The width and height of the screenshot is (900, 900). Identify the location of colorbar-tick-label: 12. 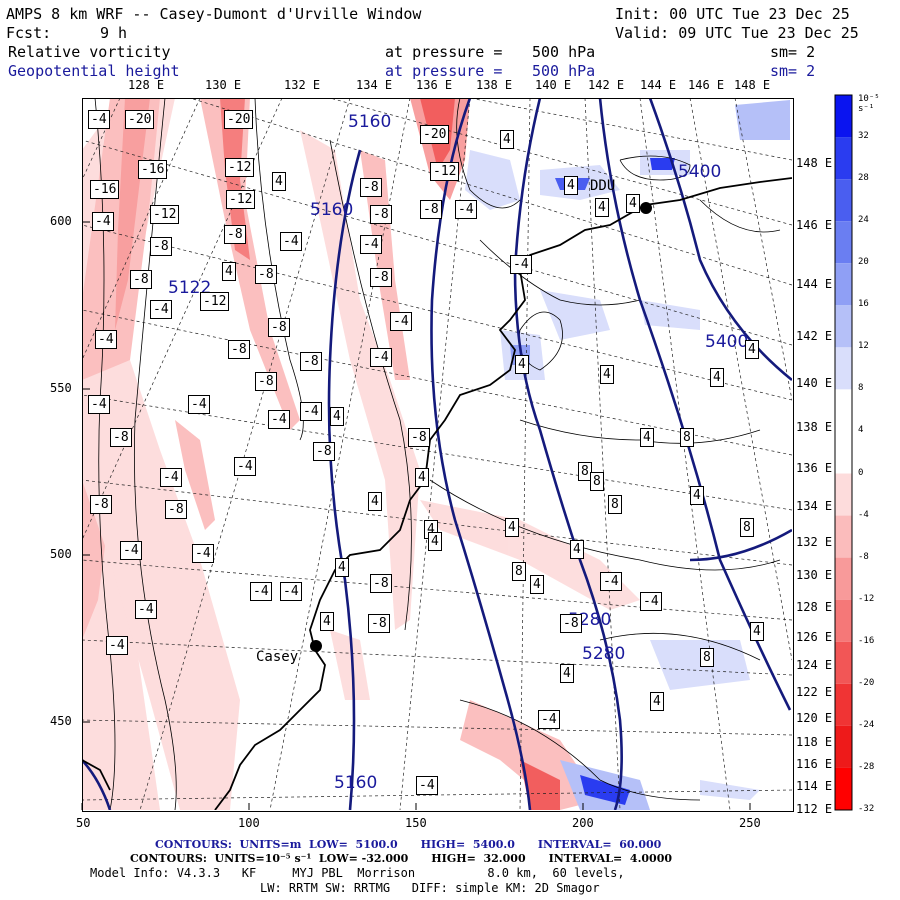
(863, 346).